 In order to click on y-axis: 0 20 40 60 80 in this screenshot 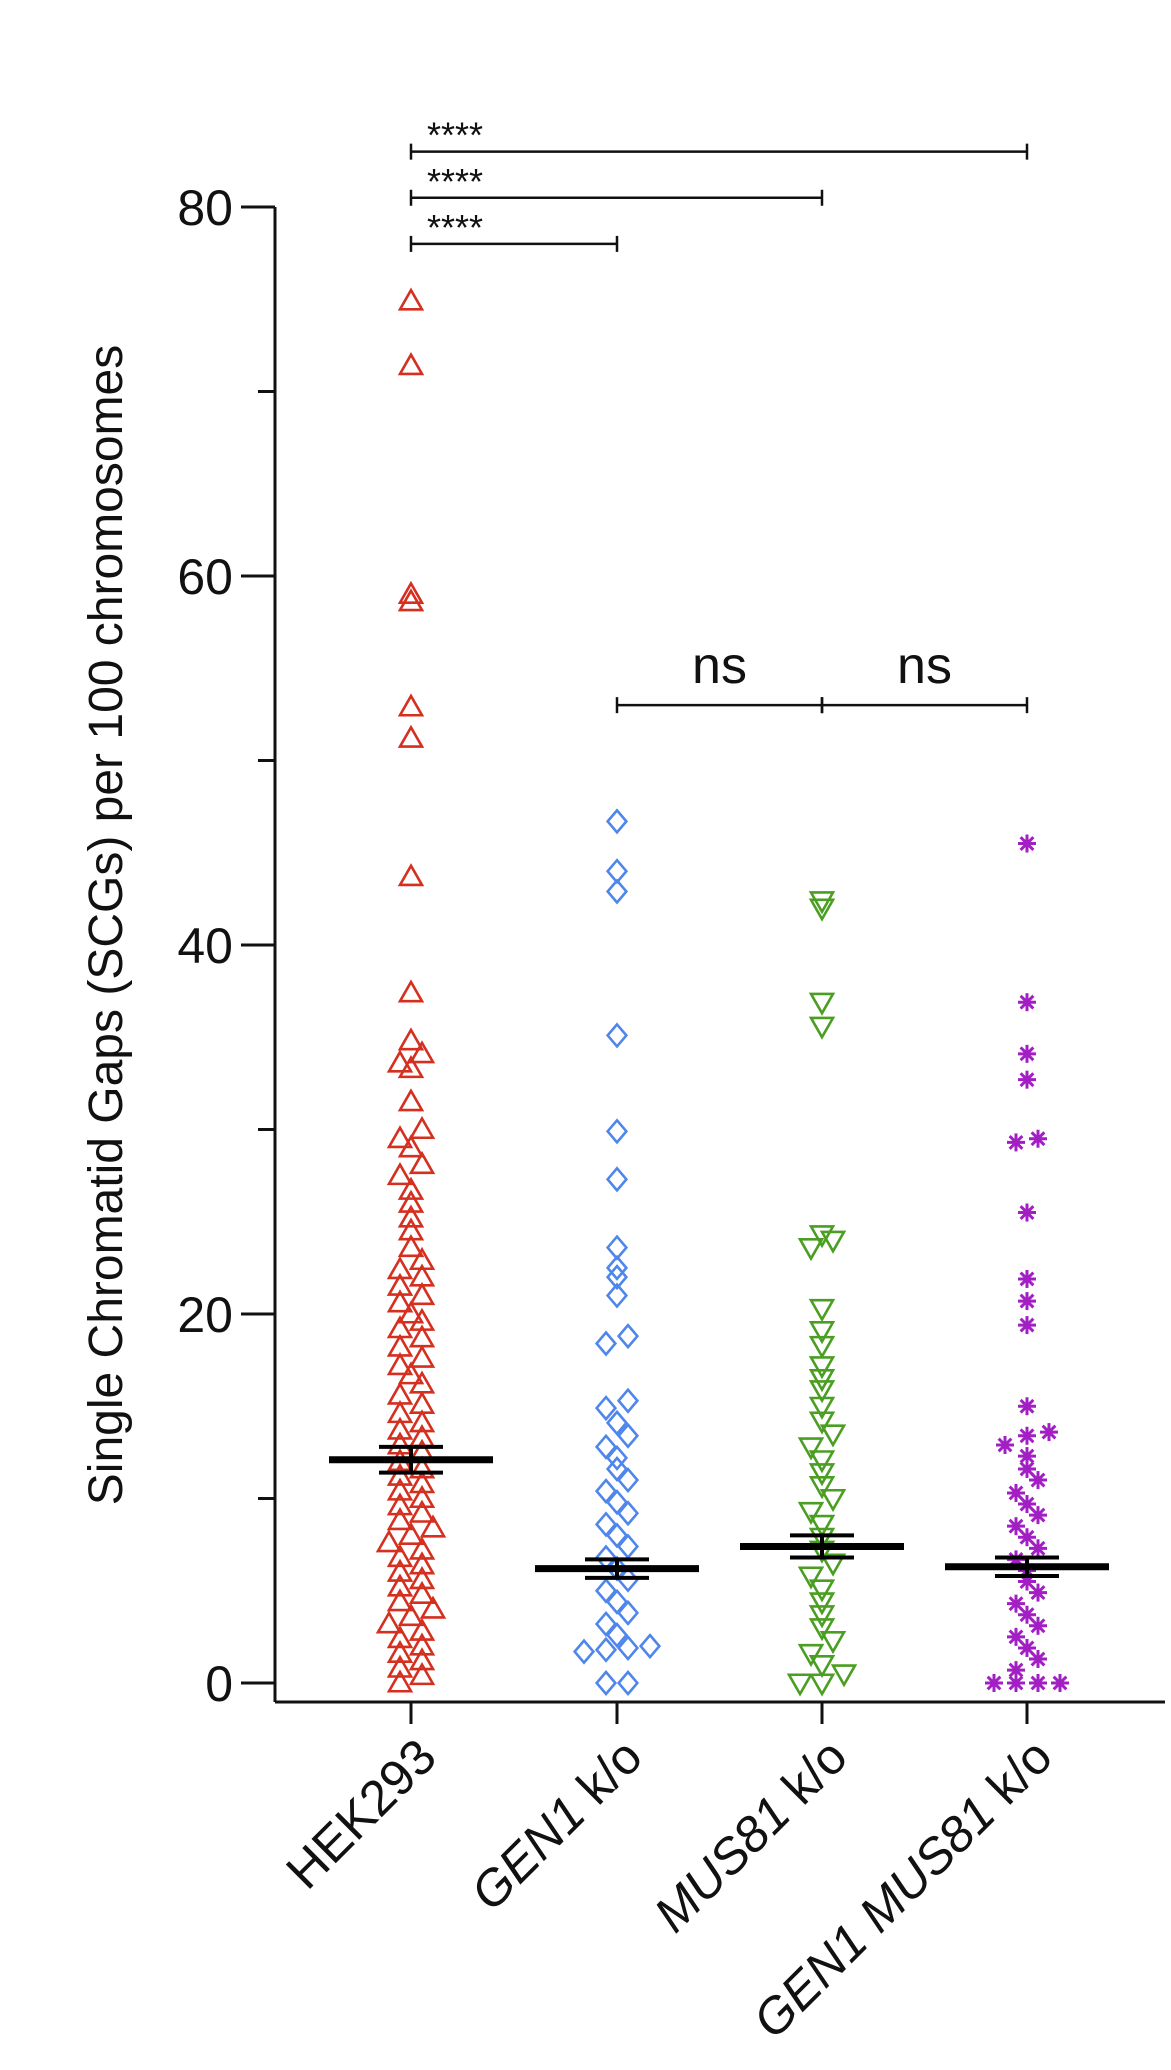, I will do `click(227, 946)`.